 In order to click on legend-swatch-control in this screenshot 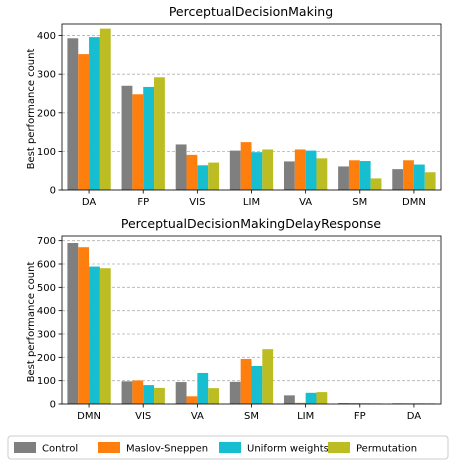, I will do `click(25, 447)`.